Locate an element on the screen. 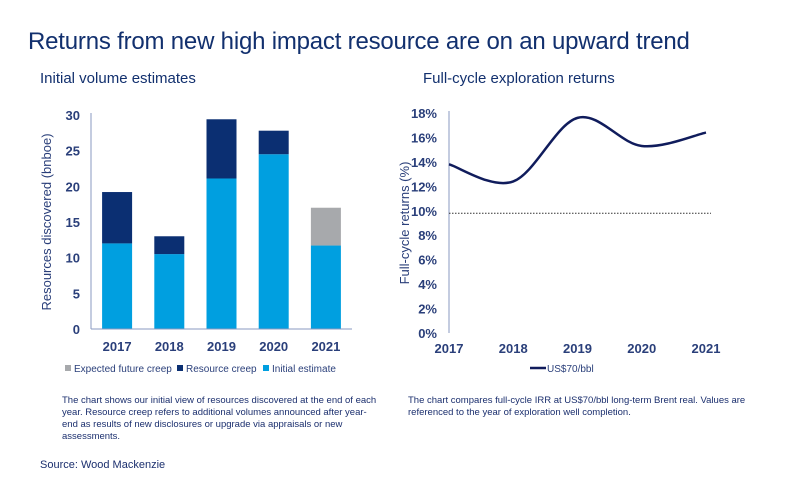 The image size is (800, 480). y-tick-label: 0% is located at coordinates (427, 333).